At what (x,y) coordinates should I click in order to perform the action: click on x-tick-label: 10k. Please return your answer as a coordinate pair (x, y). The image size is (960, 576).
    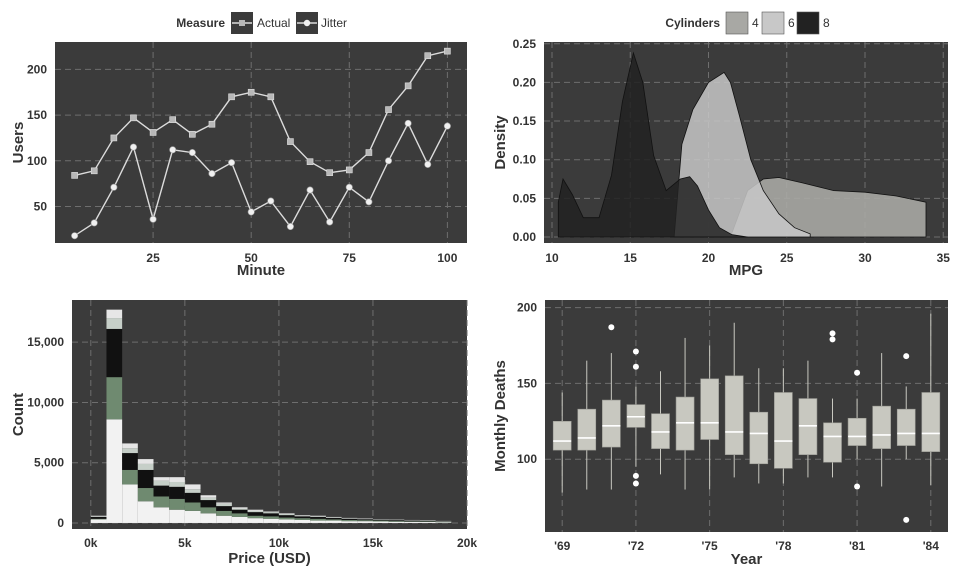
    Looking at the image, I should click on (279, 543).